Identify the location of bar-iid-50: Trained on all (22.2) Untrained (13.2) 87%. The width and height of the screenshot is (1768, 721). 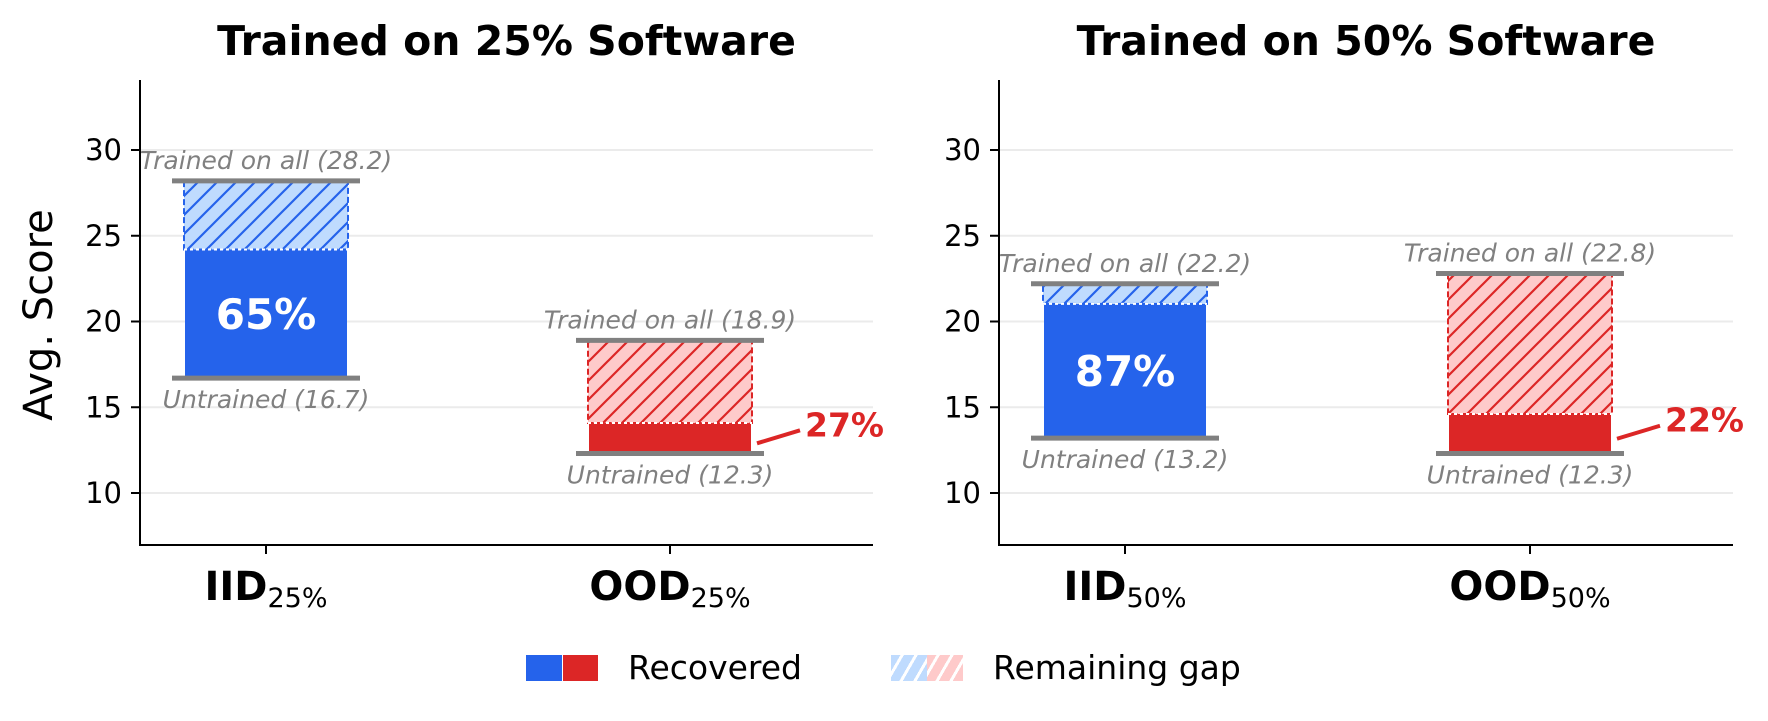
(1125, 361).